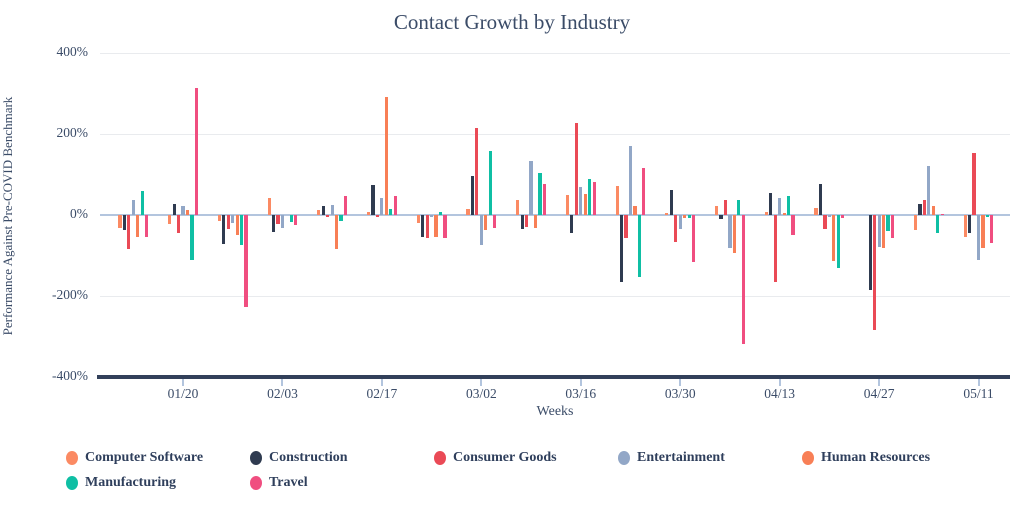 This screenshot has width=1024, height=512. I want to click on legend-item-human-resources: Human Resources, so click(894, 458).